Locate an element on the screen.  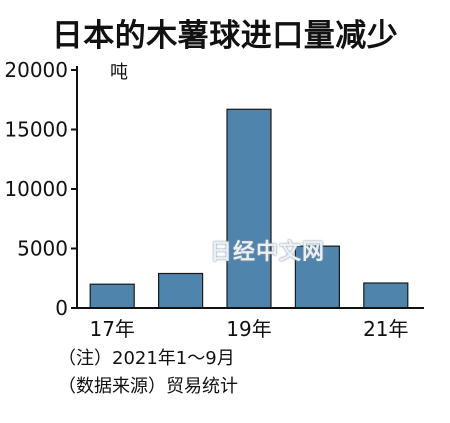
footnote-source: （数据来源）贸易统计 is located at coordinates (148, 386).